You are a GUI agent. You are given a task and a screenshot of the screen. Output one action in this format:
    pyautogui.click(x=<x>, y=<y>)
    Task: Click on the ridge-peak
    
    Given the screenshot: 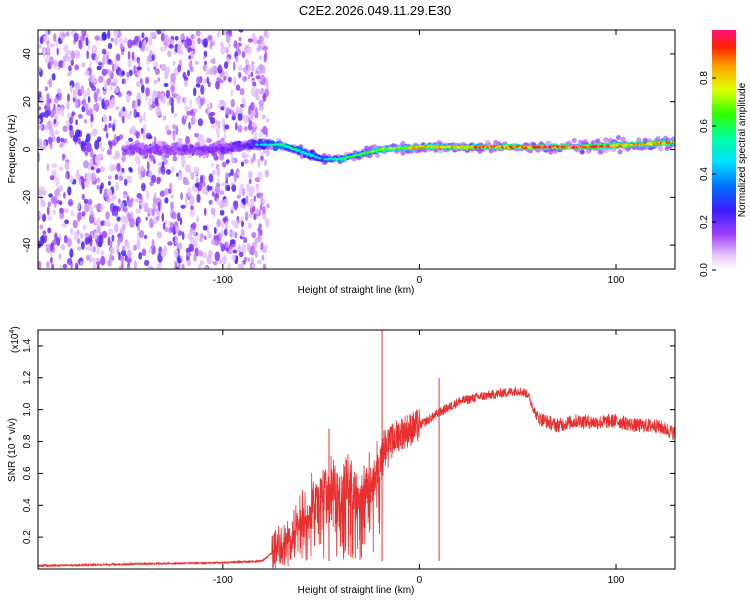 What is the action you would take?
    pyautogui.click(x=303, y=152)
    